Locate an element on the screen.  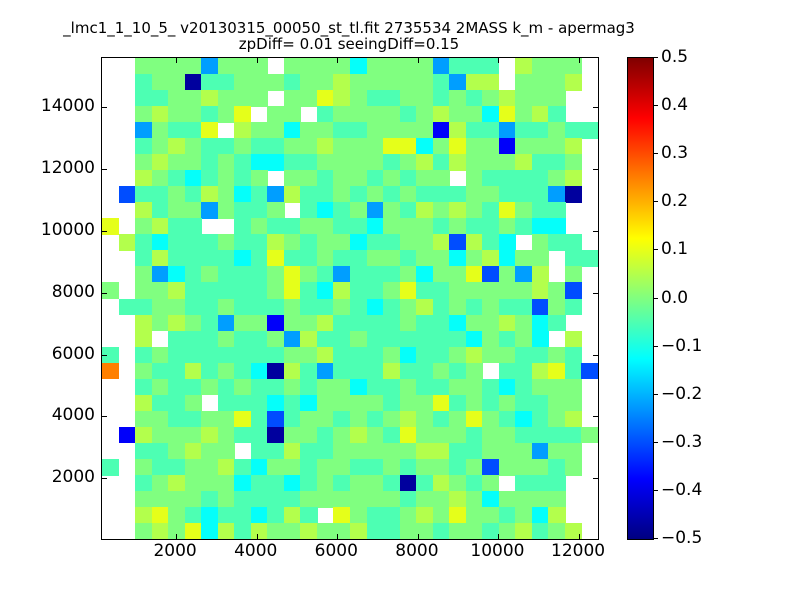
colorbar-tick is located at coordinates (655, 298).